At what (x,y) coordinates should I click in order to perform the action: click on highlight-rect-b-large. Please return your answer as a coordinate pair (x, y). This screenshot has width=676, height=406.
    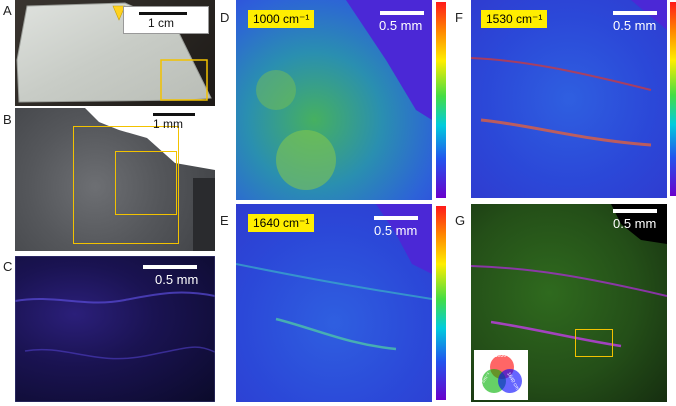
    Looking at the image, I should click on (126, 185).